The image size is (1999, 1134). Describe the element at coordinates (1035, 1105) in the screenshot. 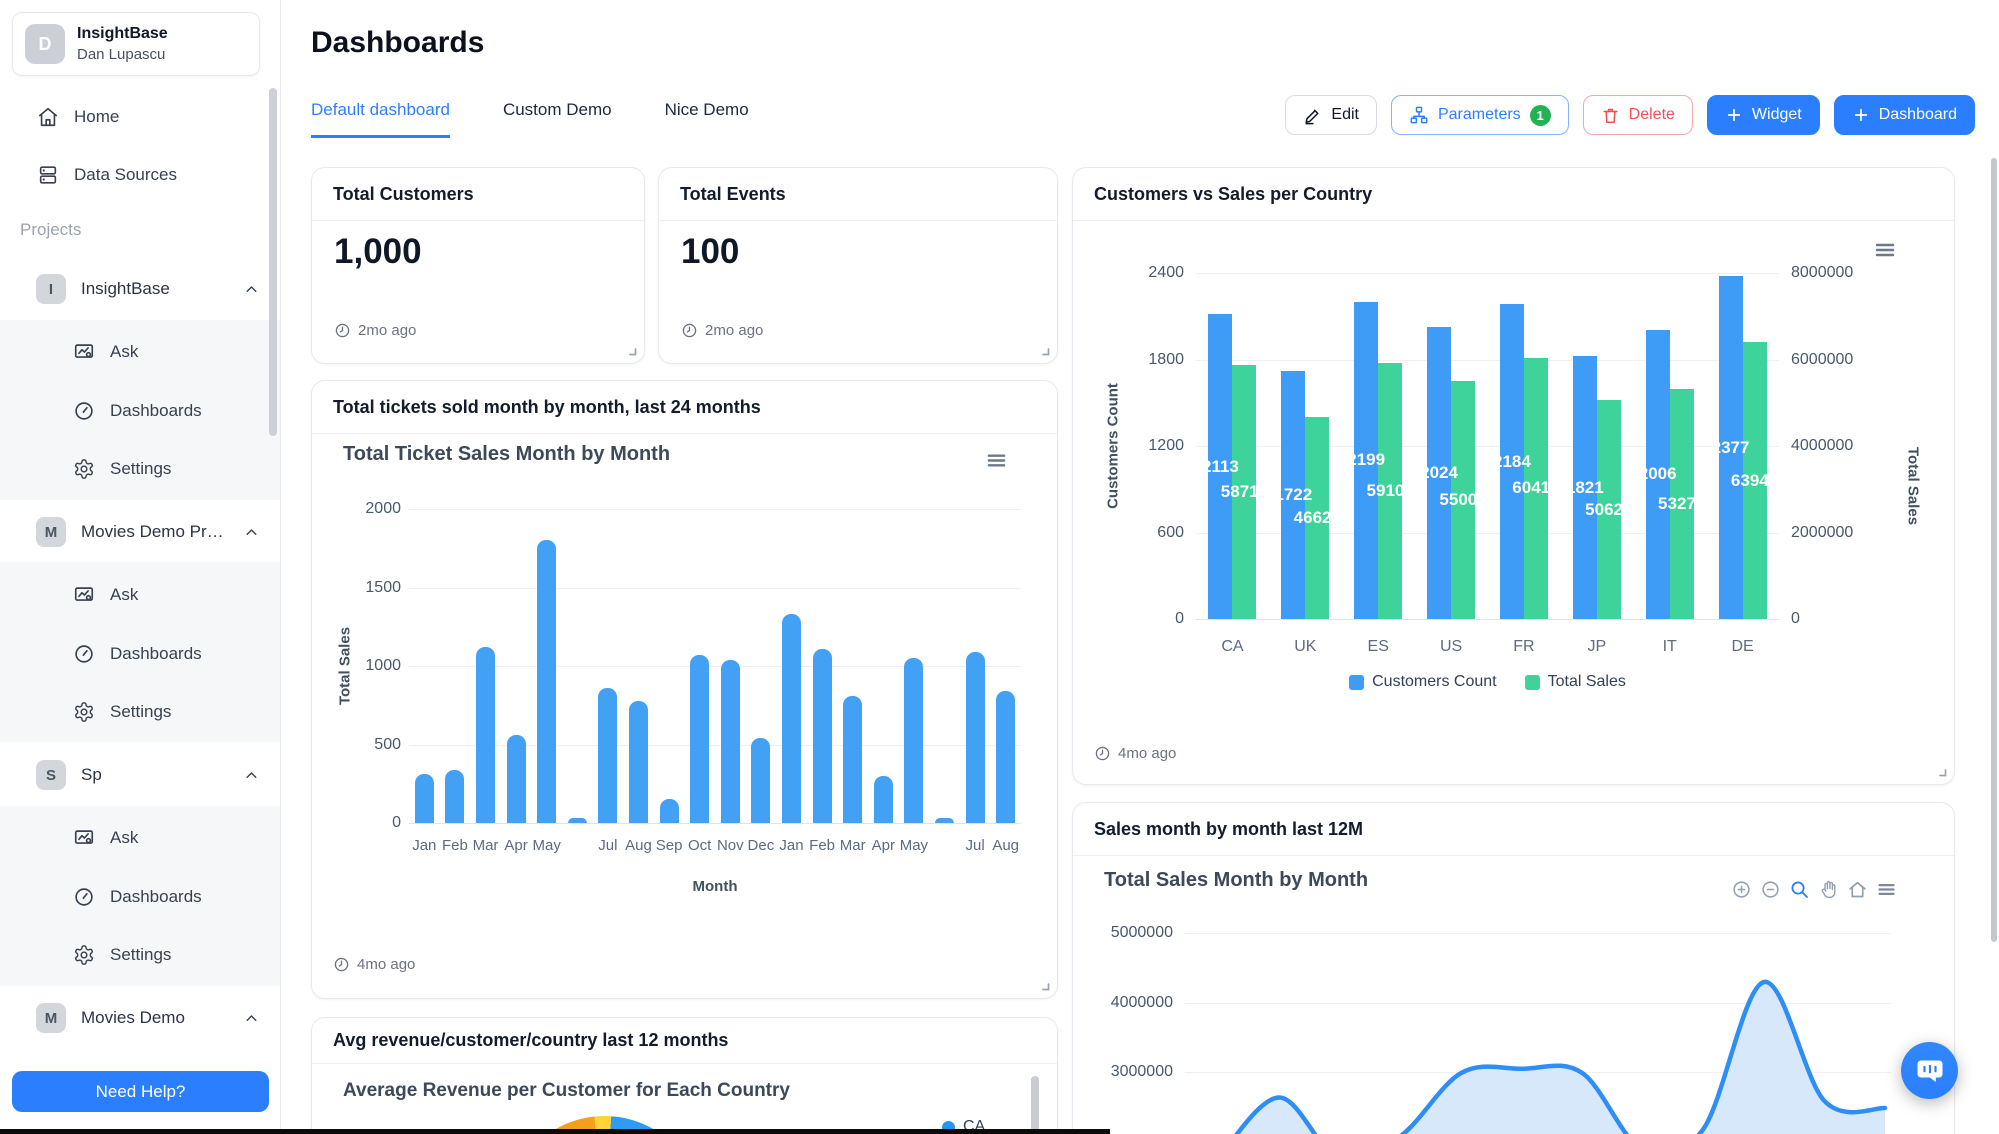

I see `card-scrollbar` at that location.